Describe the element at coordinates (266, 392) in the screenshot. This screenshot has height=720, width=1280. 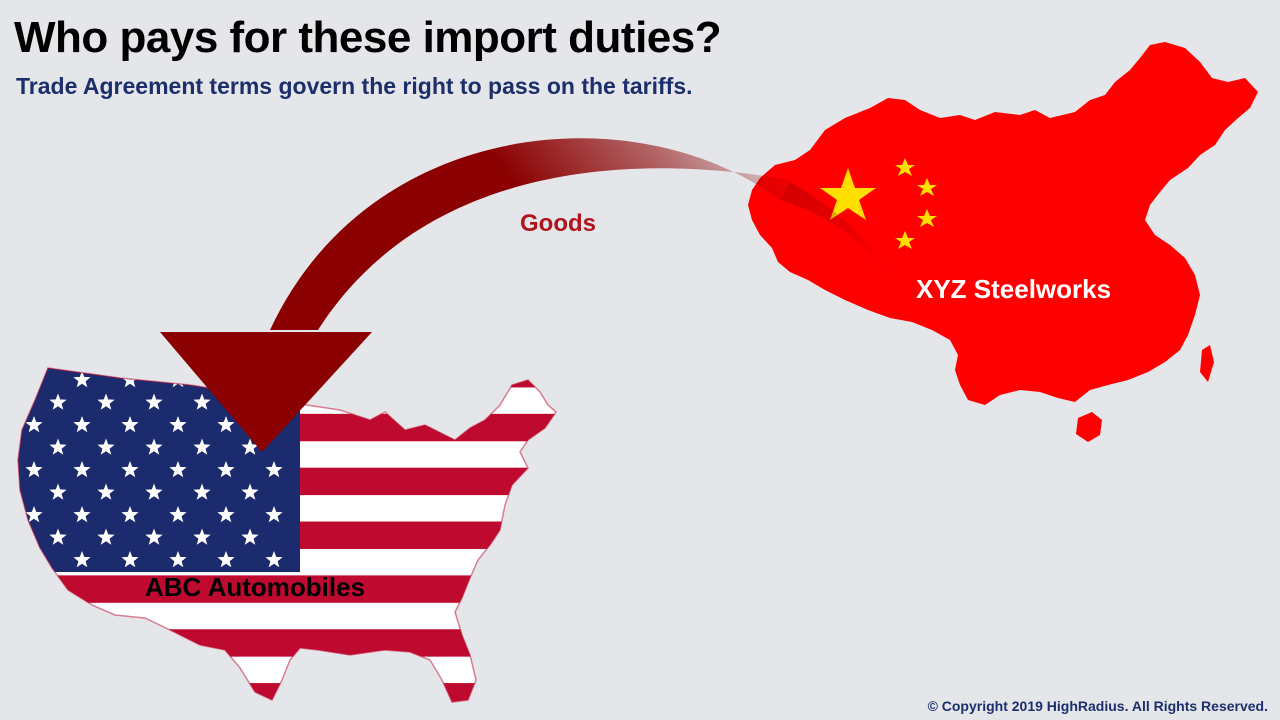
I see `arrow-head` at that location.